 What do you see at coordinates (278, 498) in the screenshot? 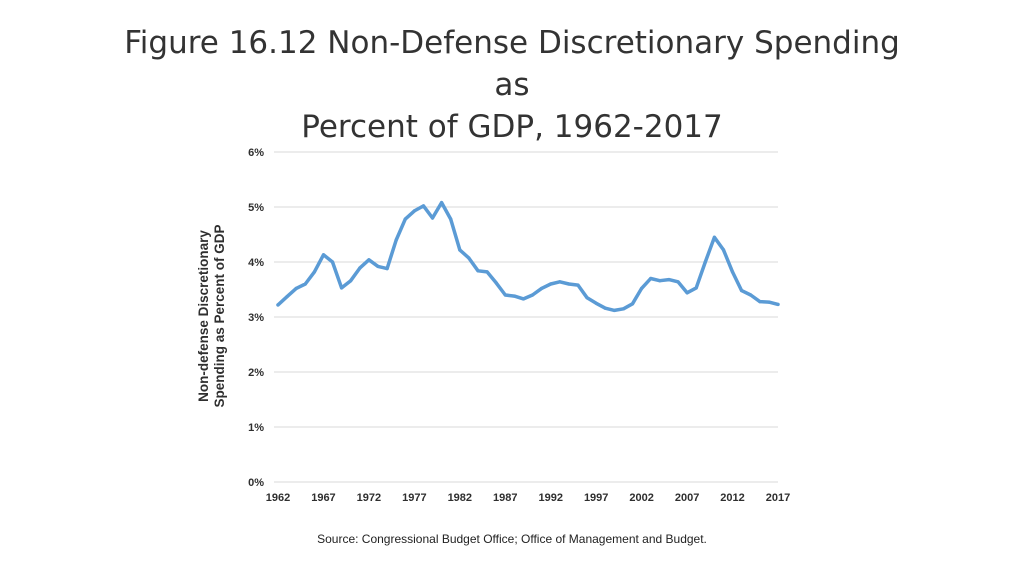
I see `x-tick-label: 1962` at bounding box center [278, 498].